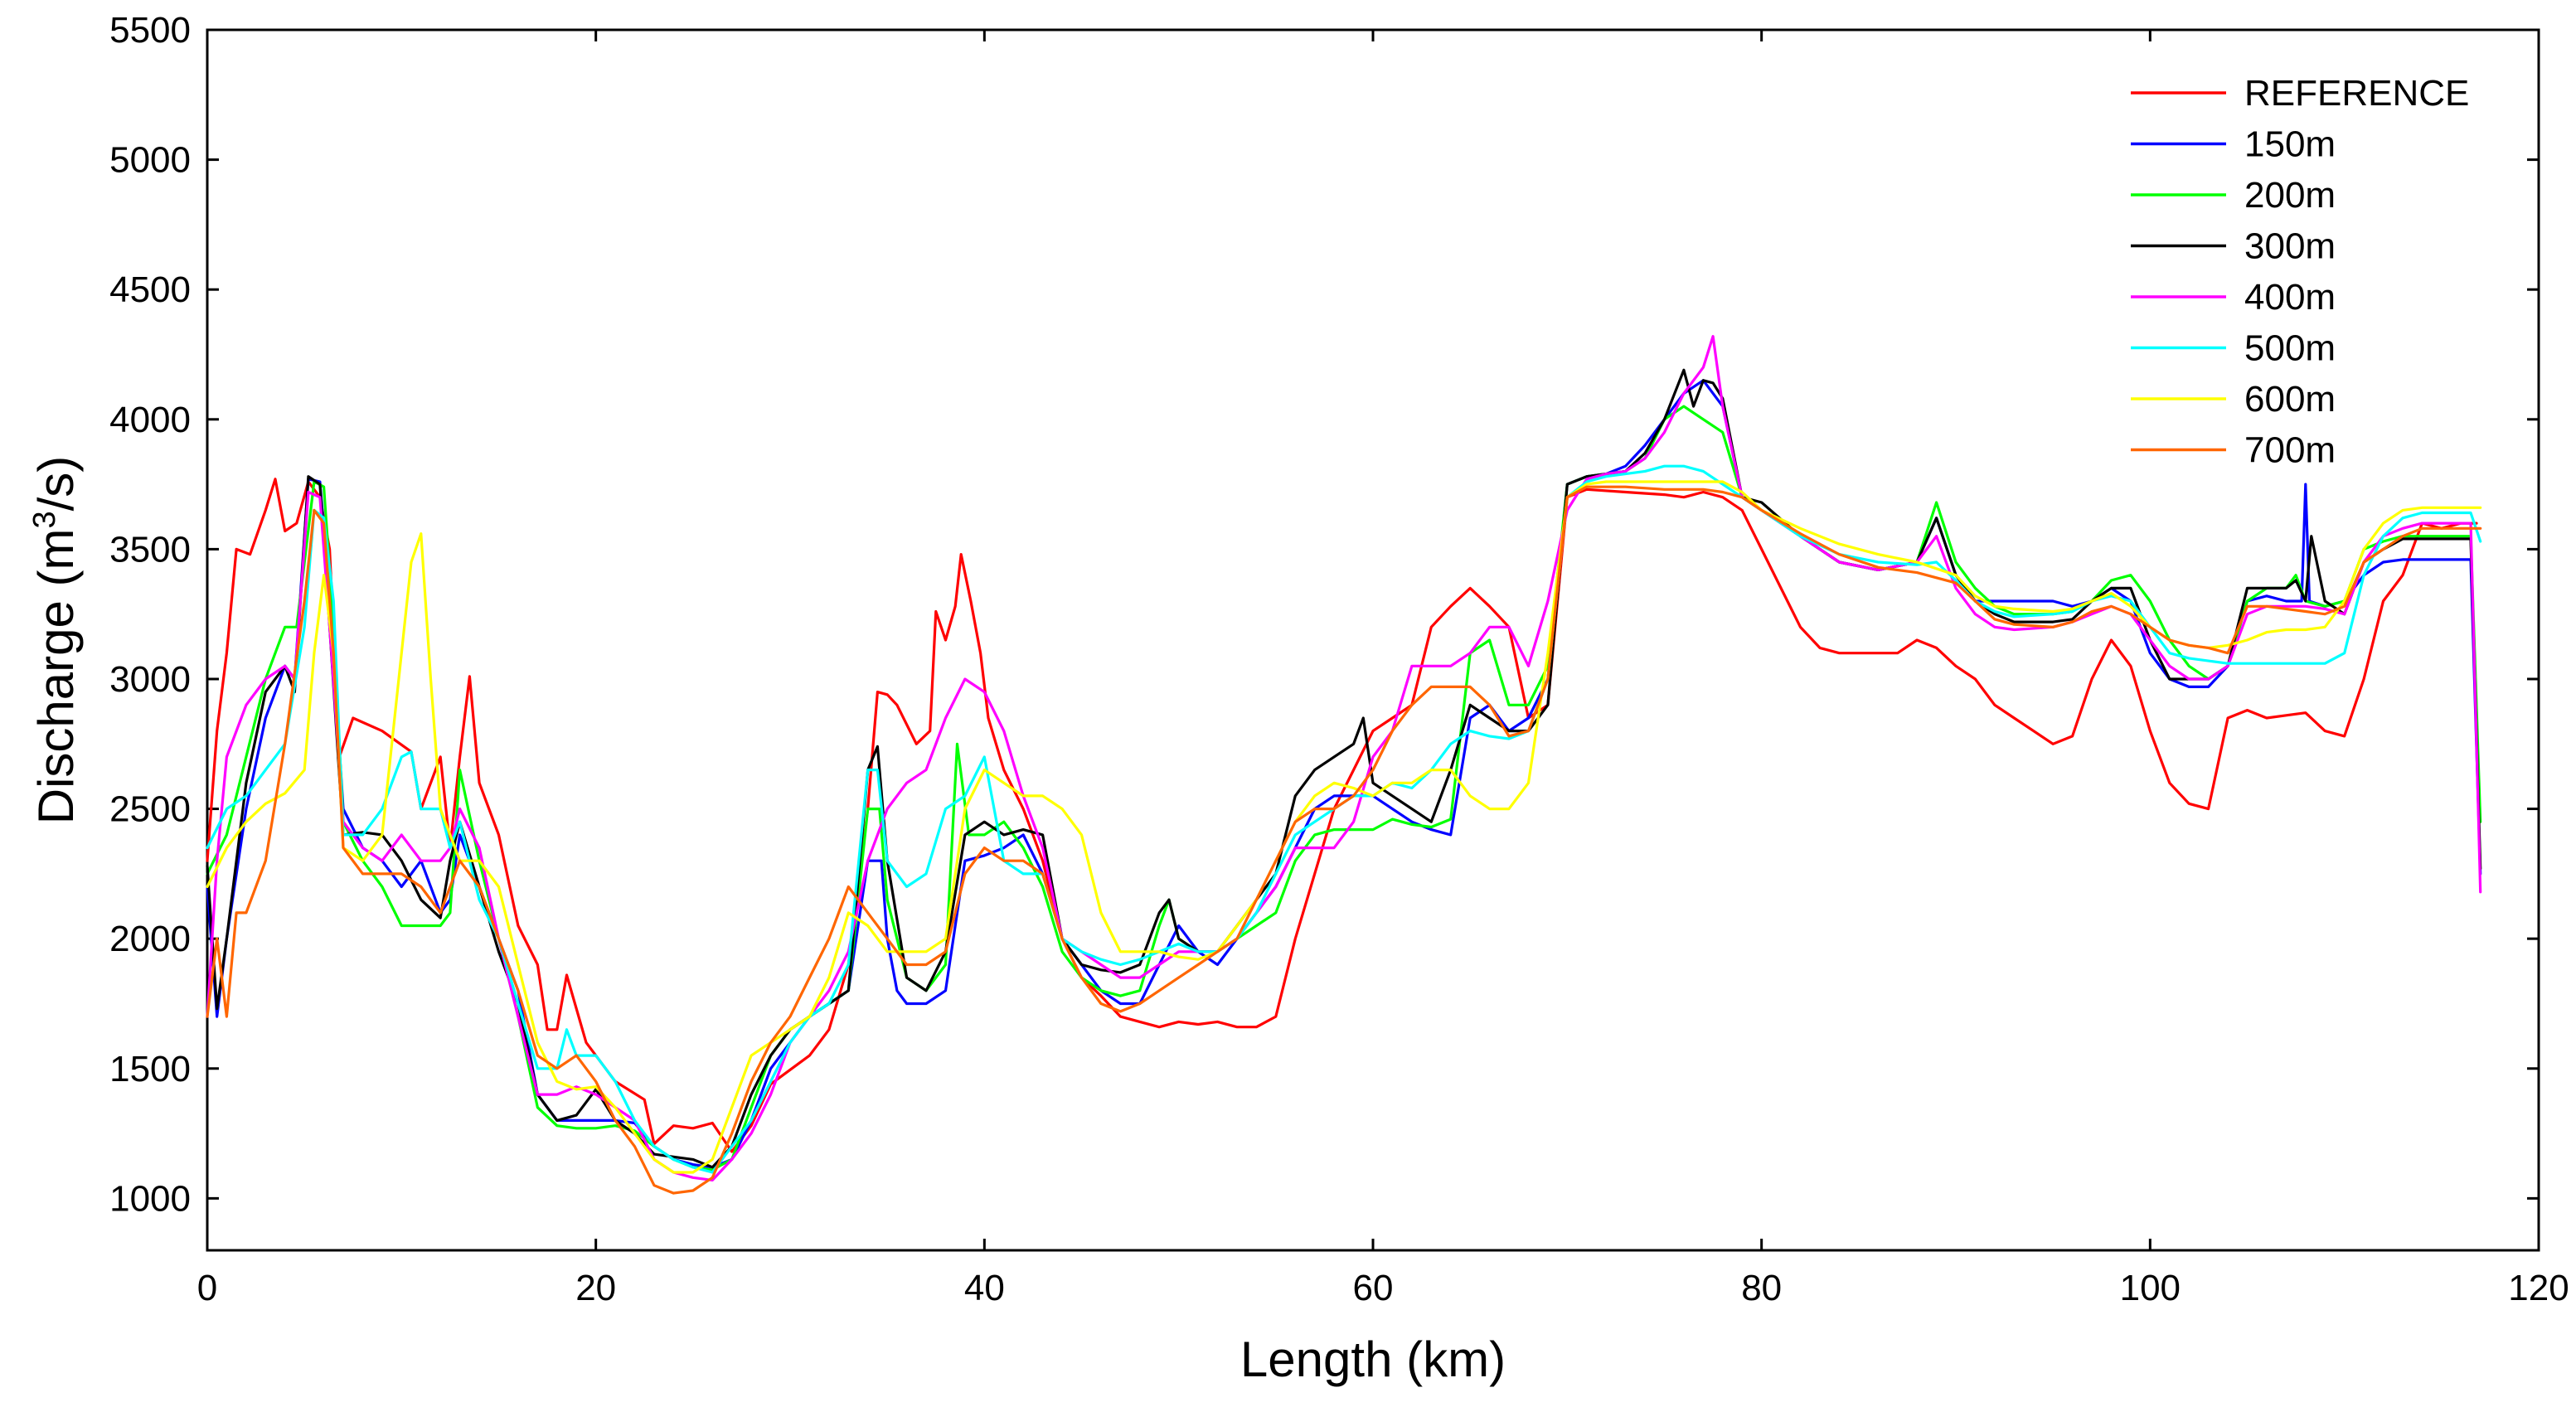 Image resolution: width=2576 pixels, height=1407 pixels. I want to click on y-tick-label: 2000, so click(150, 939).